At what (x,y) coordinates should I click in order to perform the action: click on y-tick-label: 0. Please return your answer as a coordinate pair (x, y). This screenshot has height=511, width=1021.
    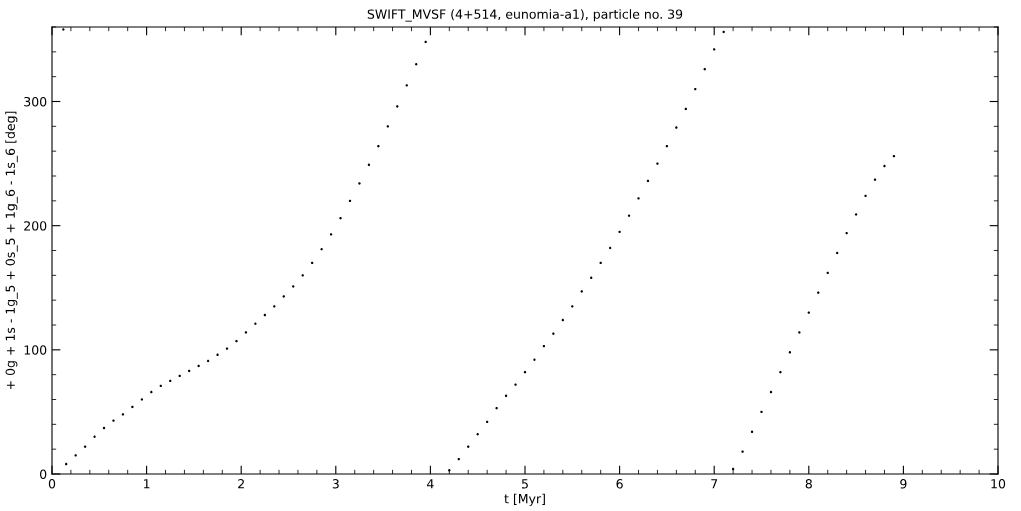
    Looking at the image, I should click on (43, 474).